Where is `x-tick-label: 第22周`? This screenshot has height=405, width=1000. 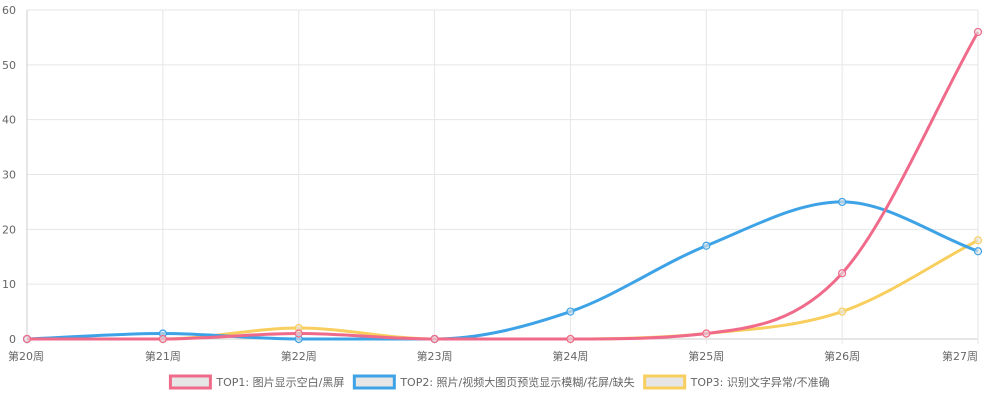
x-tick-label: 第22周 is located at coordinates (299, 356).